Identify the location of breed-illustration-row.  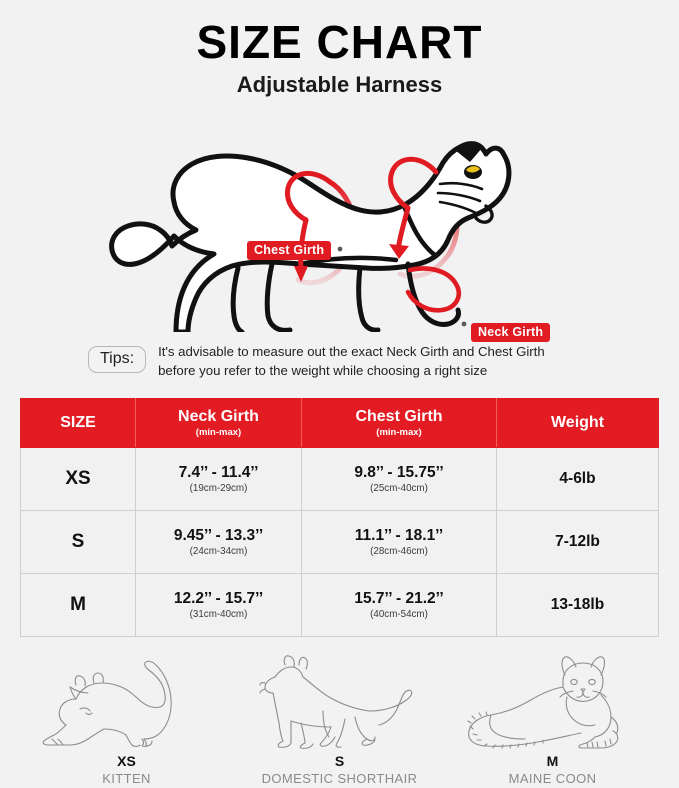
(339, 699).